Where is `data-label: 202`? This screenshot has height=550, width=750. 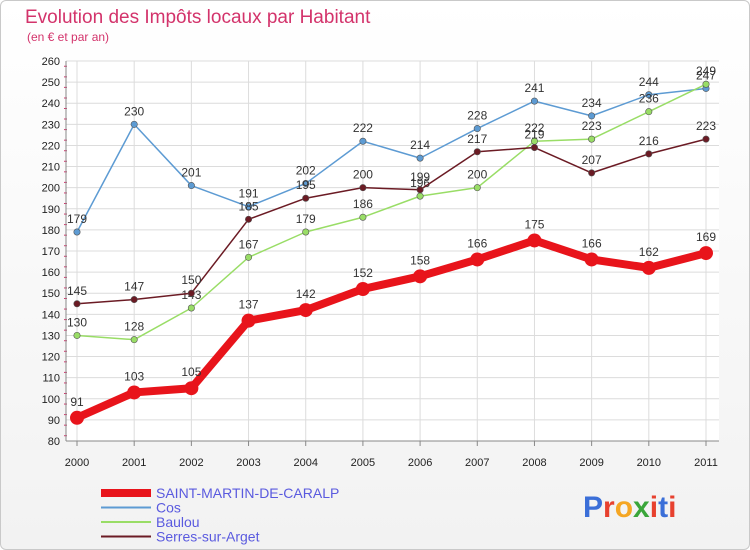
data-label: 202 is located at coordinates (306, 170).